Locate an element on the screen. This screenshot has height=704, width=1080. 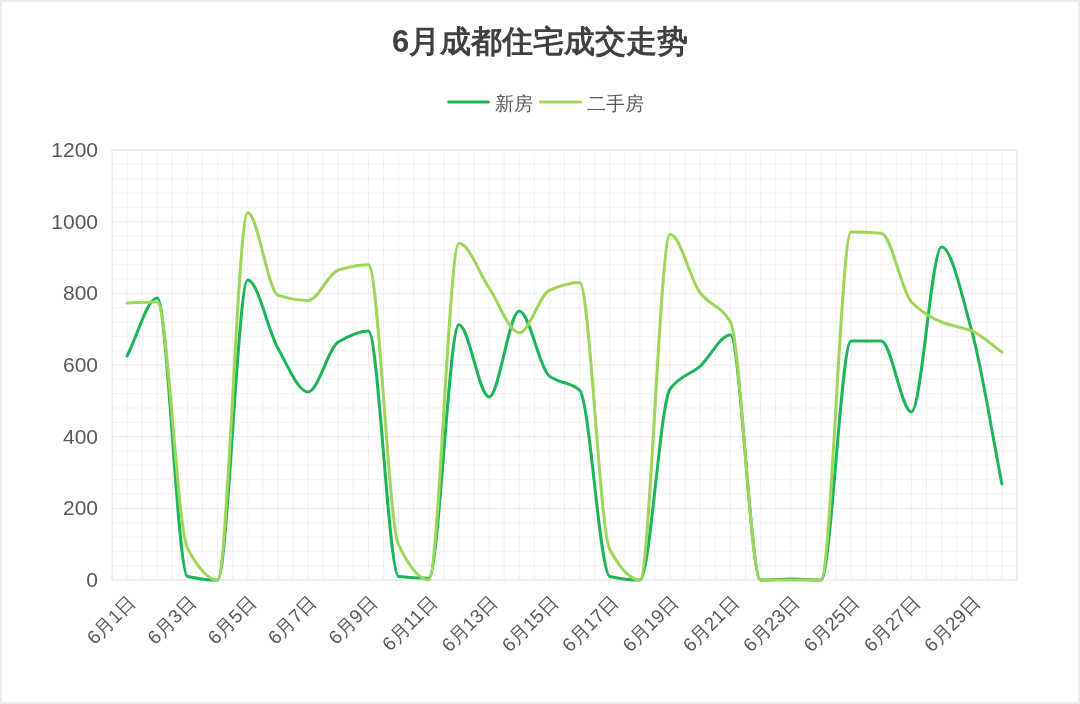
legend-label: 二手房 is located at coordinates (615, 103).